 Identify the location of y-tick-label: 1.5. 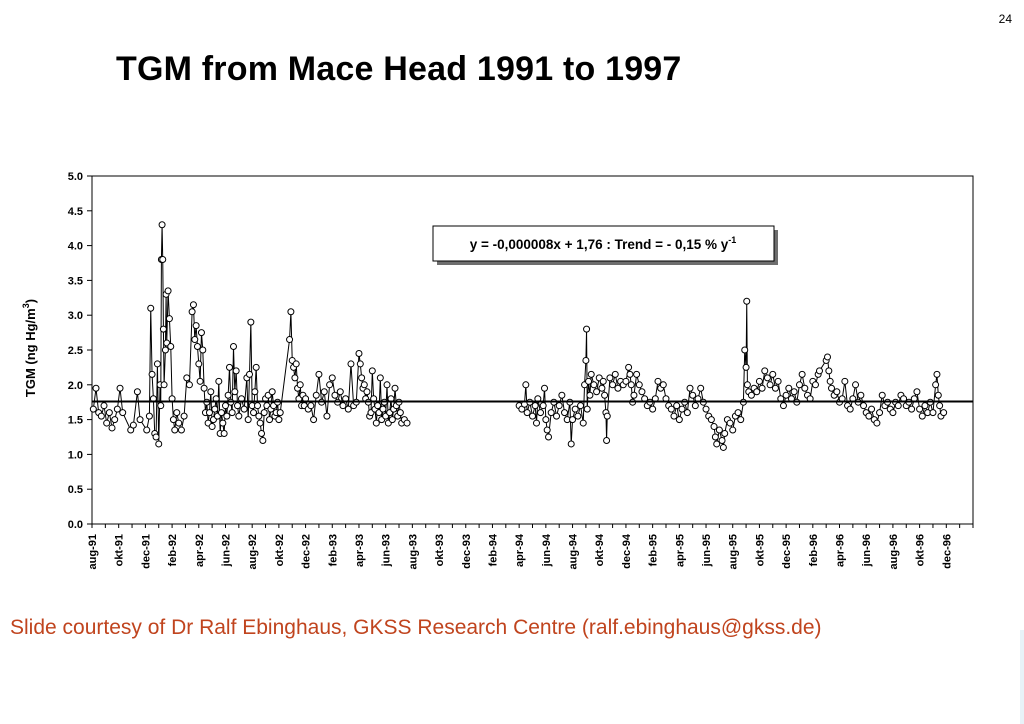
(75, 421).